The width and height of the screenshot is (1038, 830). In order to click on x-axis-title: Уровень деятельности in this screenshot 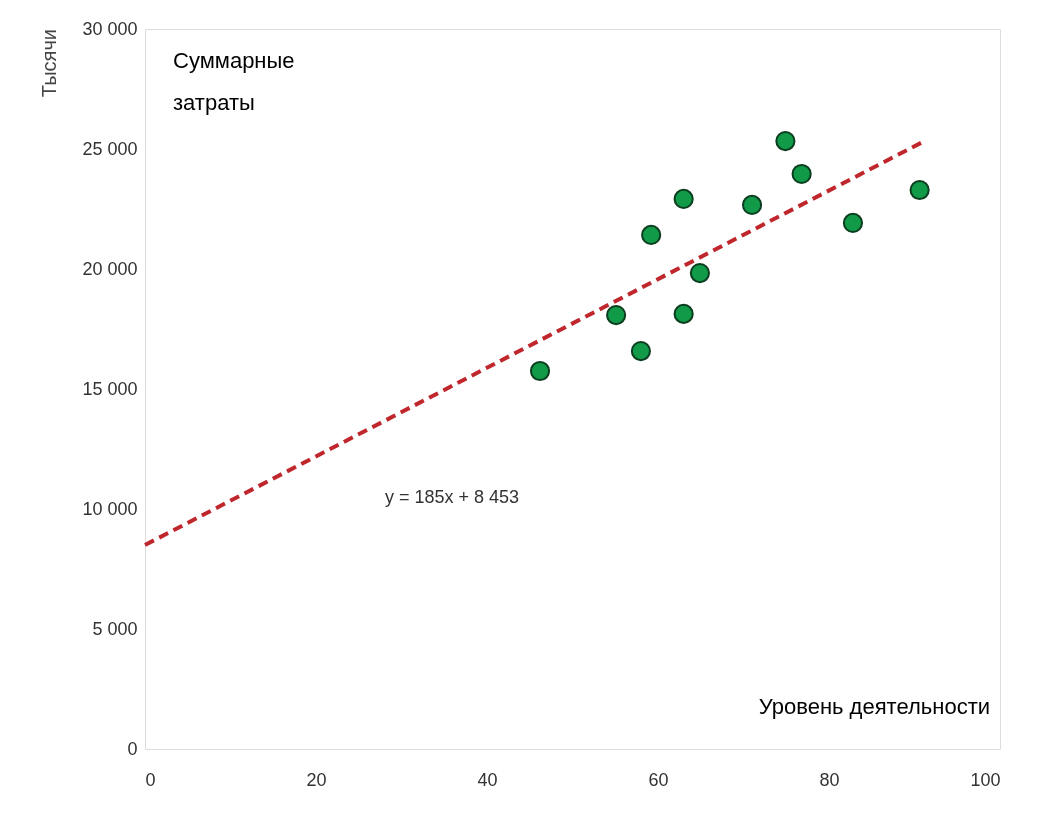, I will do `click(874, 706)`.